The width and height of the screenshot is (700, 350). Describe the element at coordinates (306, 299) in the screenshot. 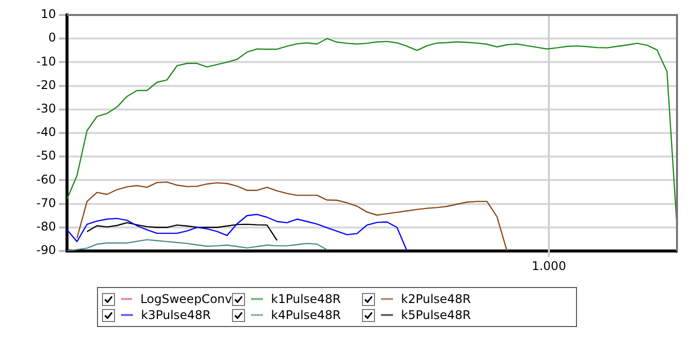

I see `legend-label: k1Pulse48R` at that location.